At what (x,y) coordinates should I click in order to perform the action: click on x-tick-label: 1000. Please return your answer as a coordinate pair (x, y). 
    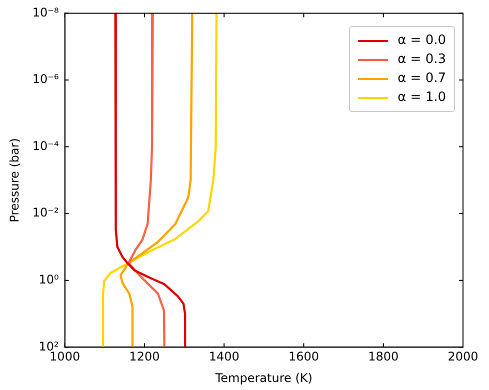
    Looking at the image, I should click on (65, 357).